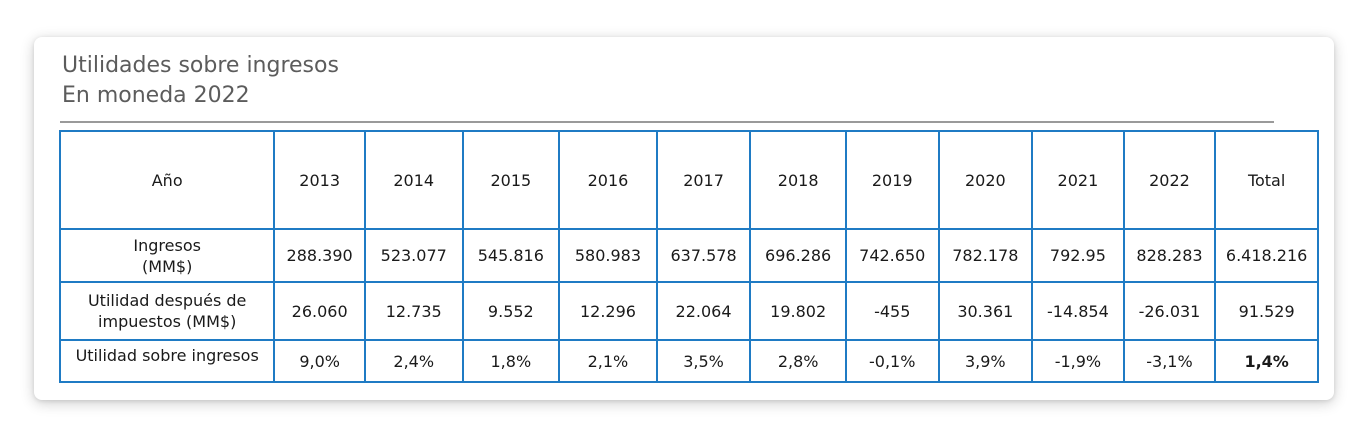  I want to click on table-cell-total: 6.418.216, so click(1266, 255).